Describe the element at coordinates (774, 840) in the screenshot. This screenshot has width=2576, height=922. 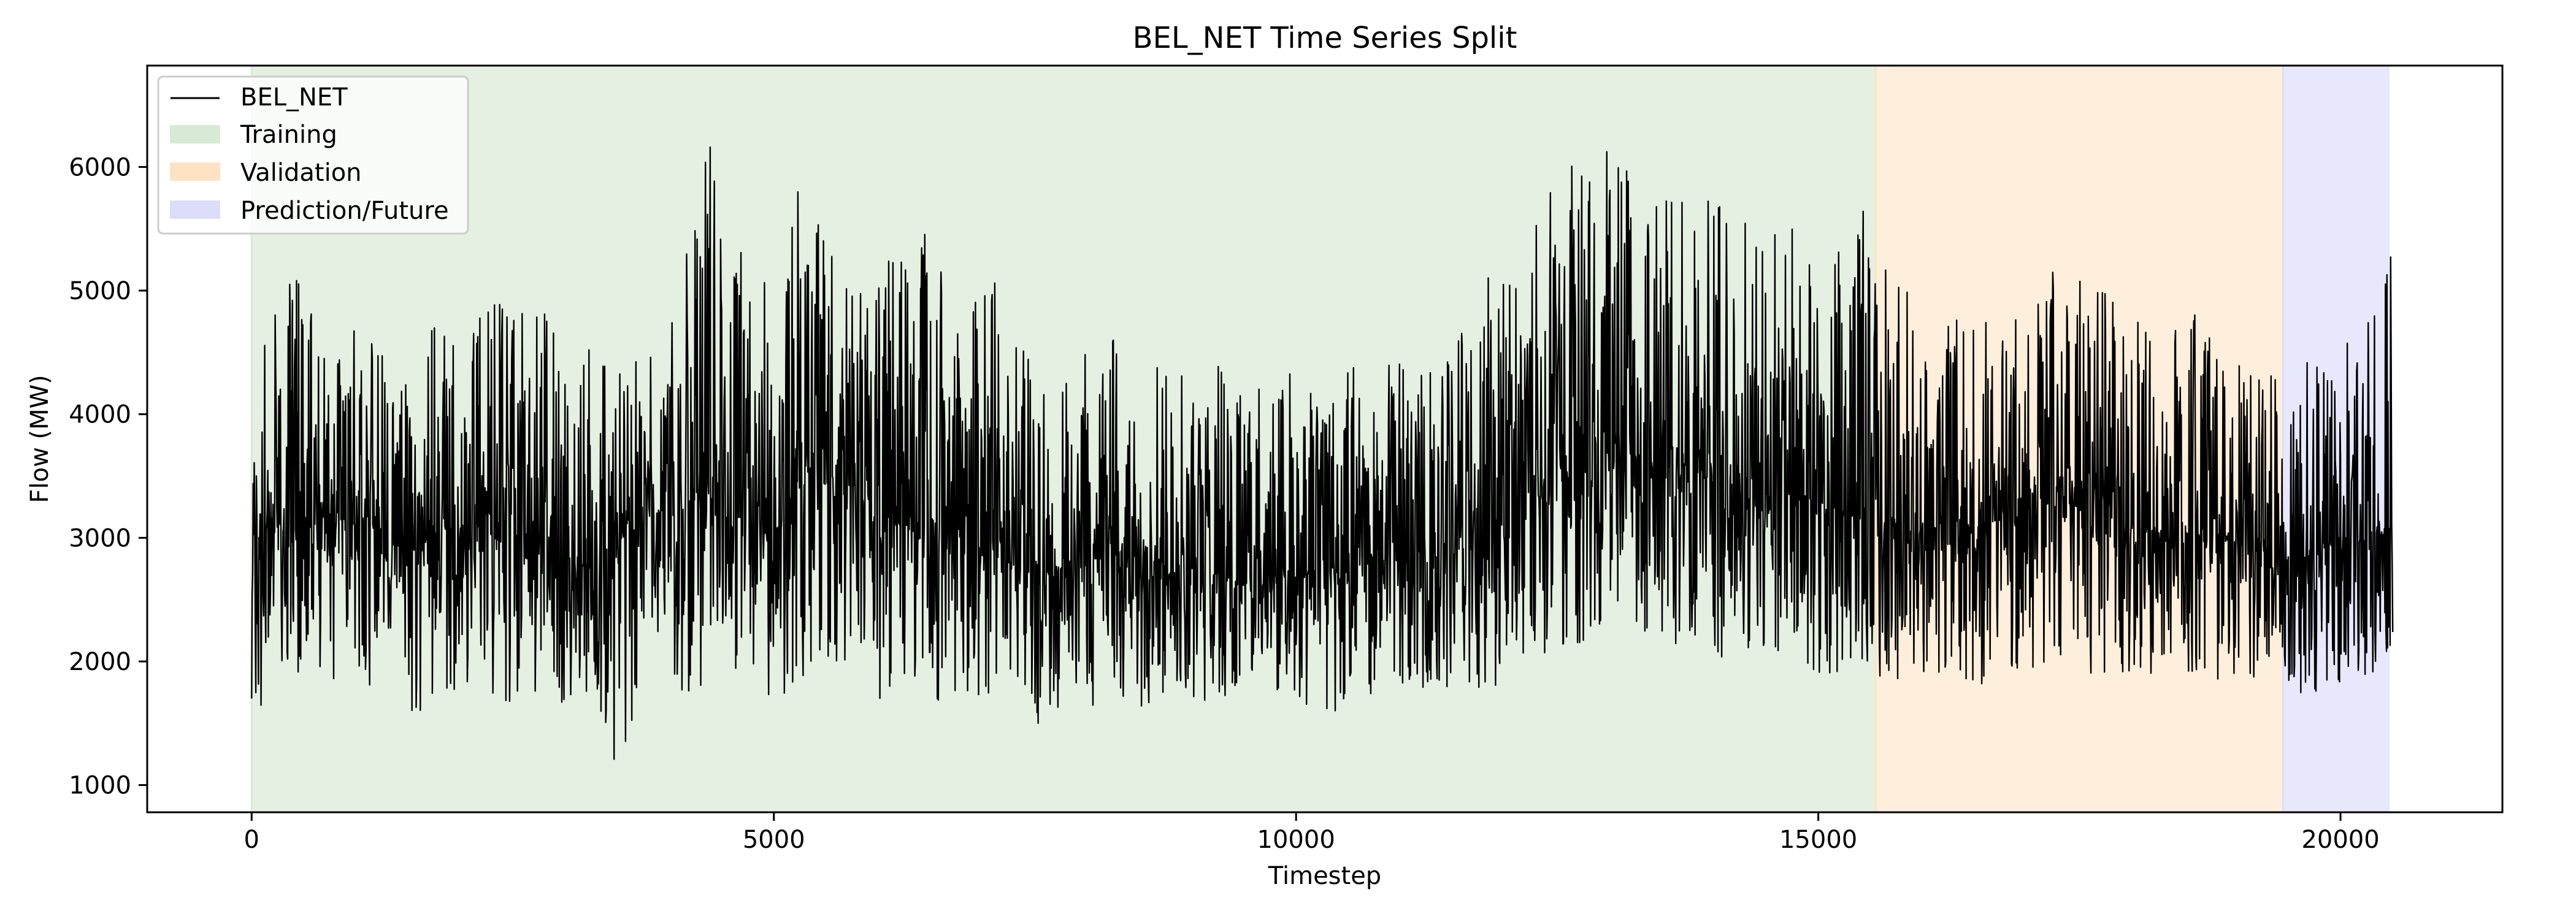
I see `x-tick-label: 5000` at that location.